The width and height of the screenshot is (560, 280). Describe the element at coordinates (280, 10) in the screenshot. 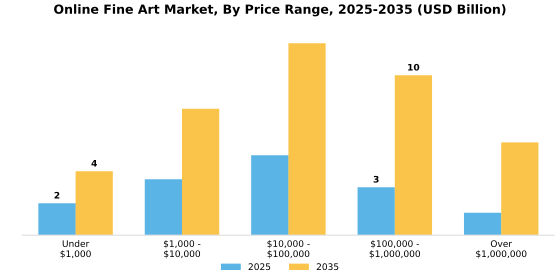

I see `chart-title: Online Fine Art Market, By Price Range, 2025-2035 (USD Billion)` at that location.